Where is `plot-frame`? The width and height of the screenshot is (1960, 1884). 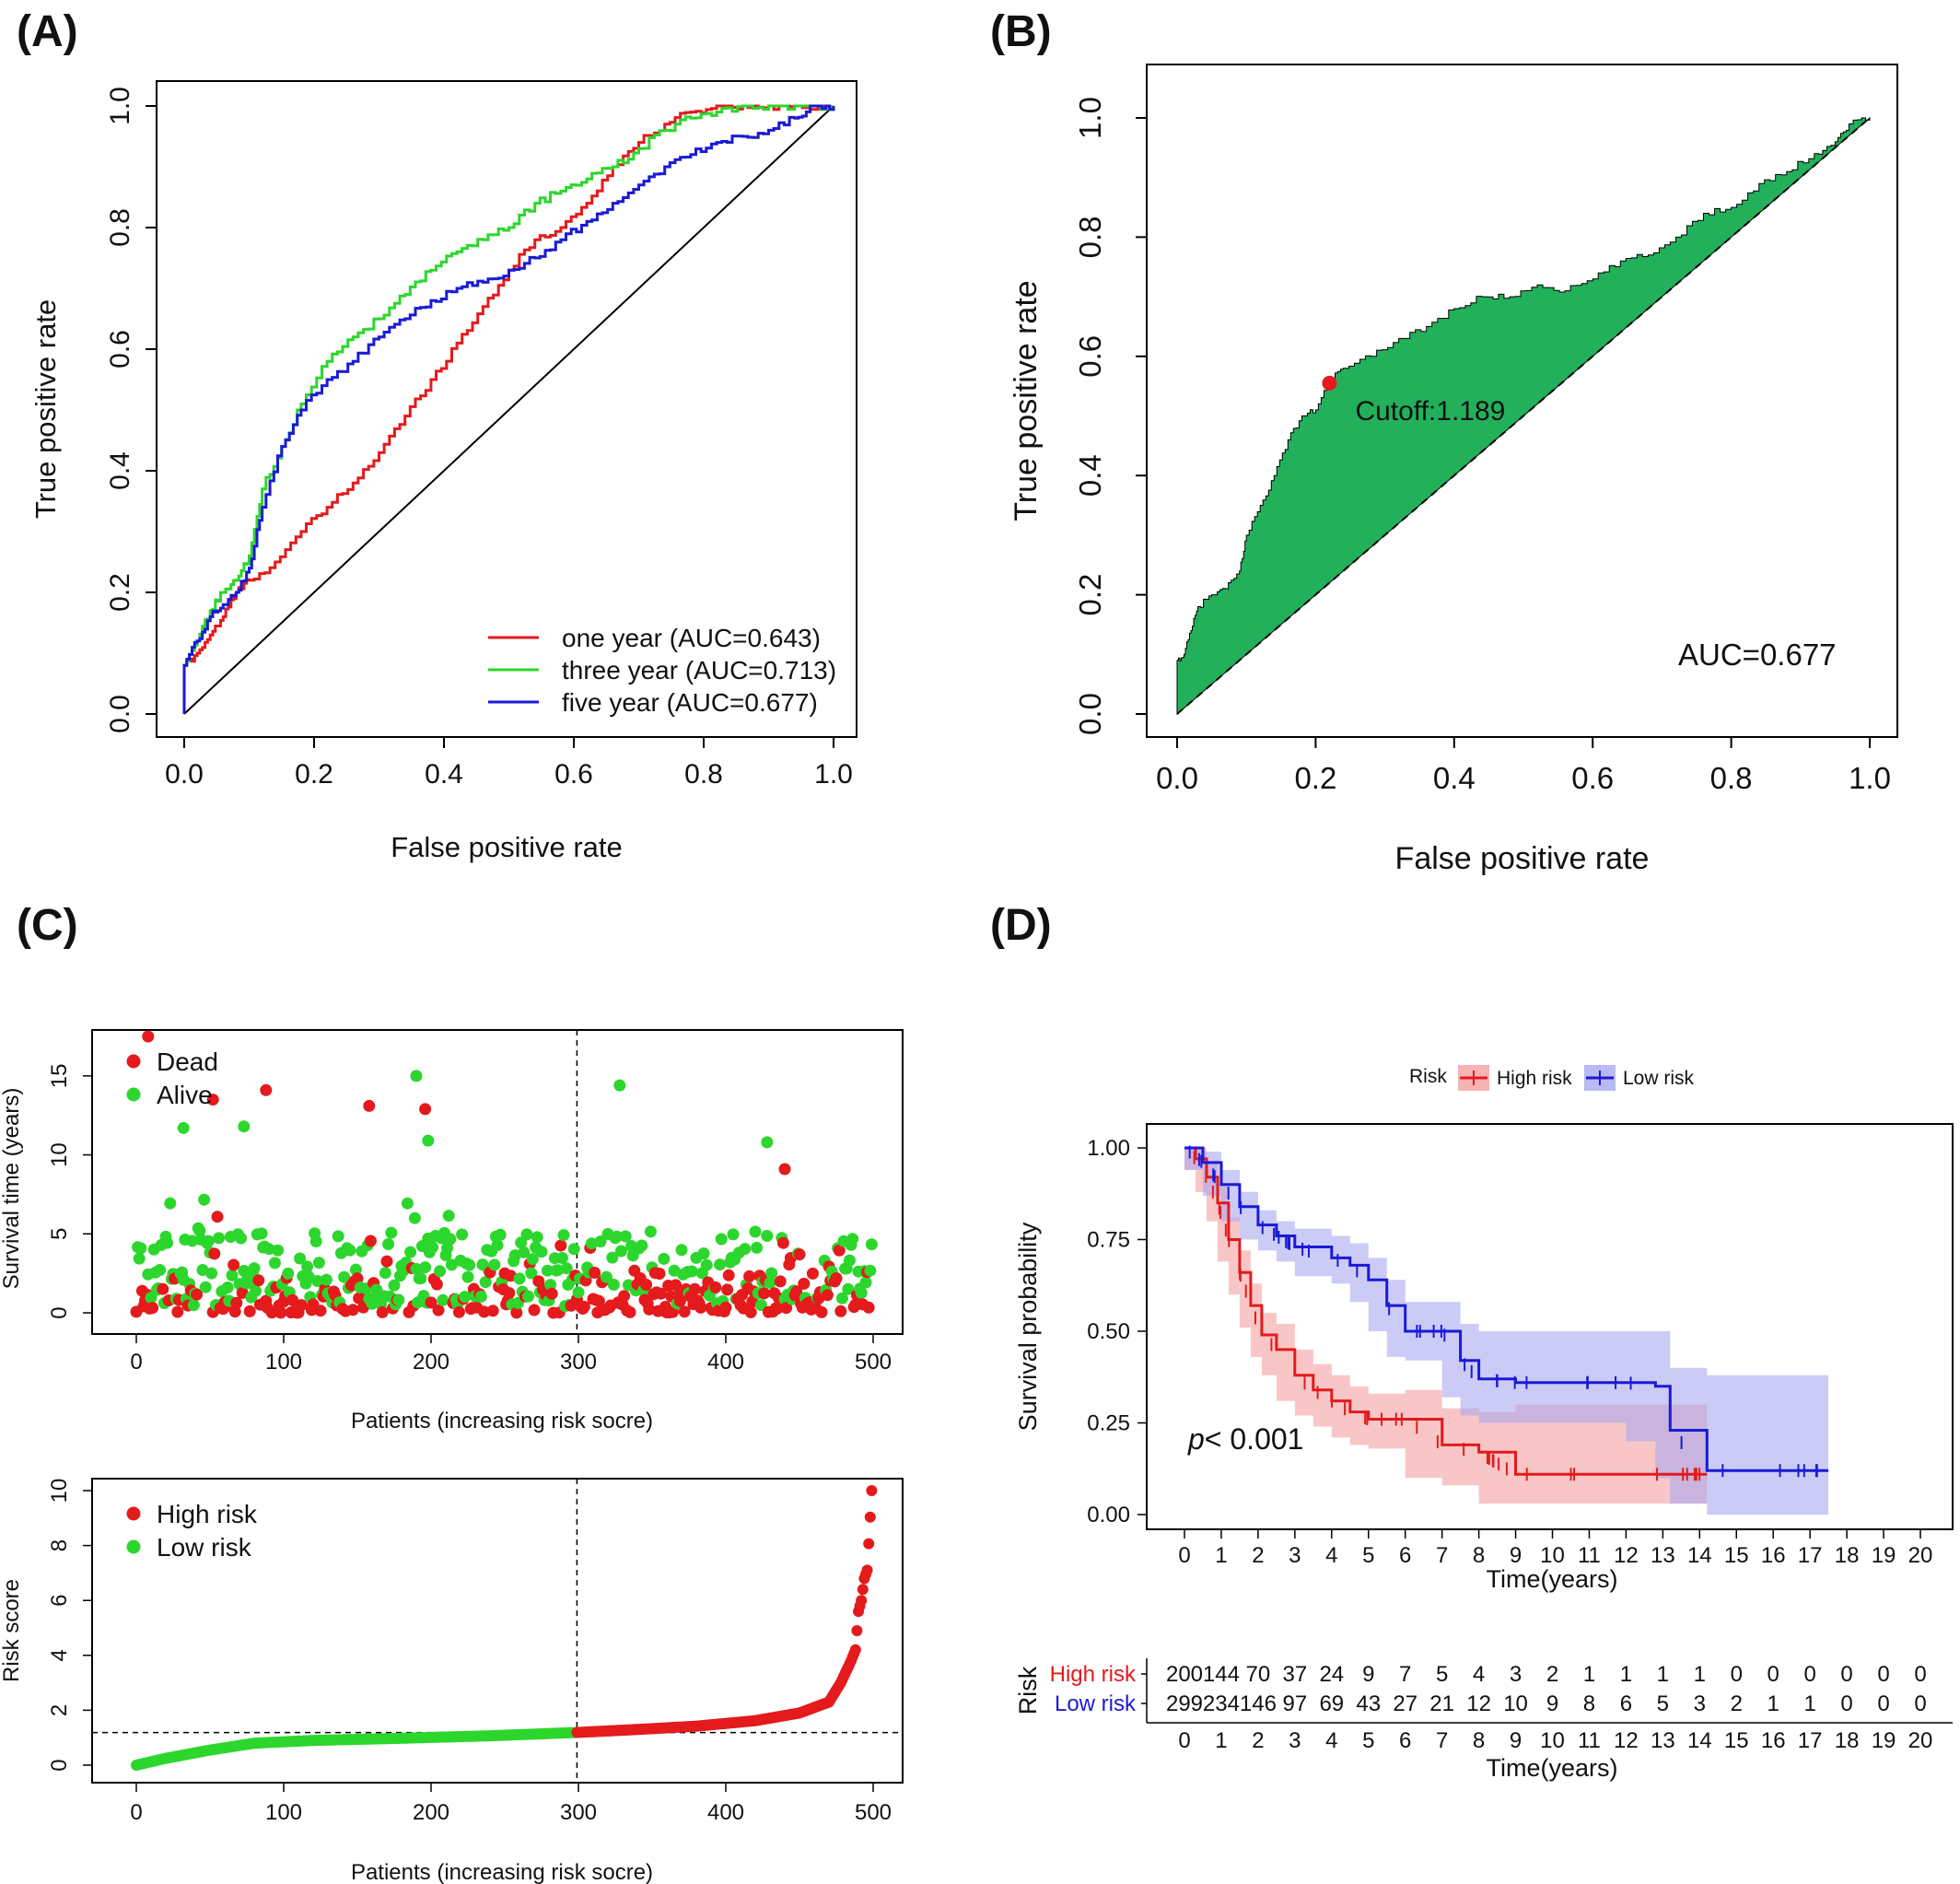 plot-frame is located at coordinates (497, 1631).